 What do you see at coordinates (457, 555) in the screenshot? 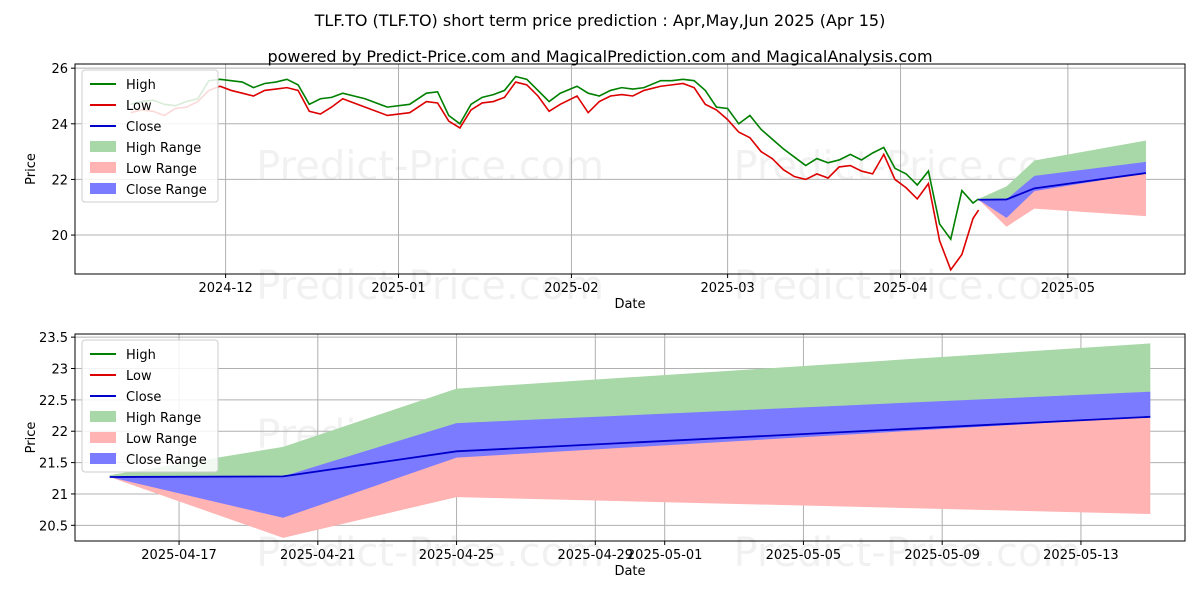
I see `x-tick-label: 2025-04-25` at bounding box center [457, 555].